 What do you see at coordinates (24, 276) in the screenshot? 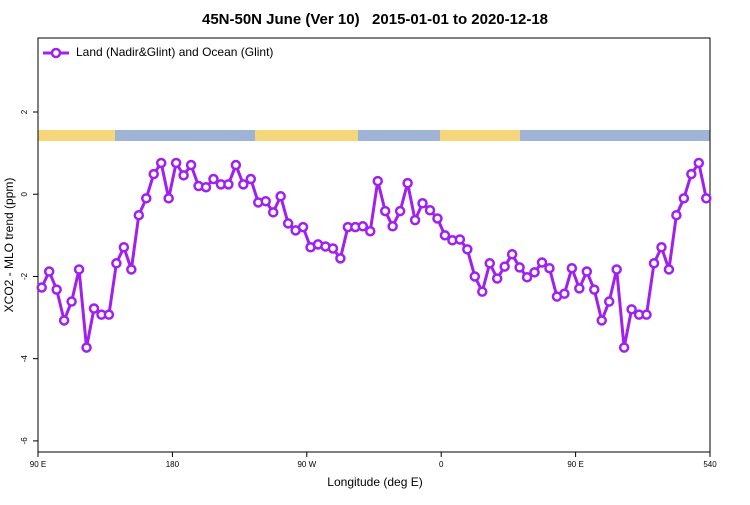
I see `y-tick-label: -2` at bounding box center [24, 276].